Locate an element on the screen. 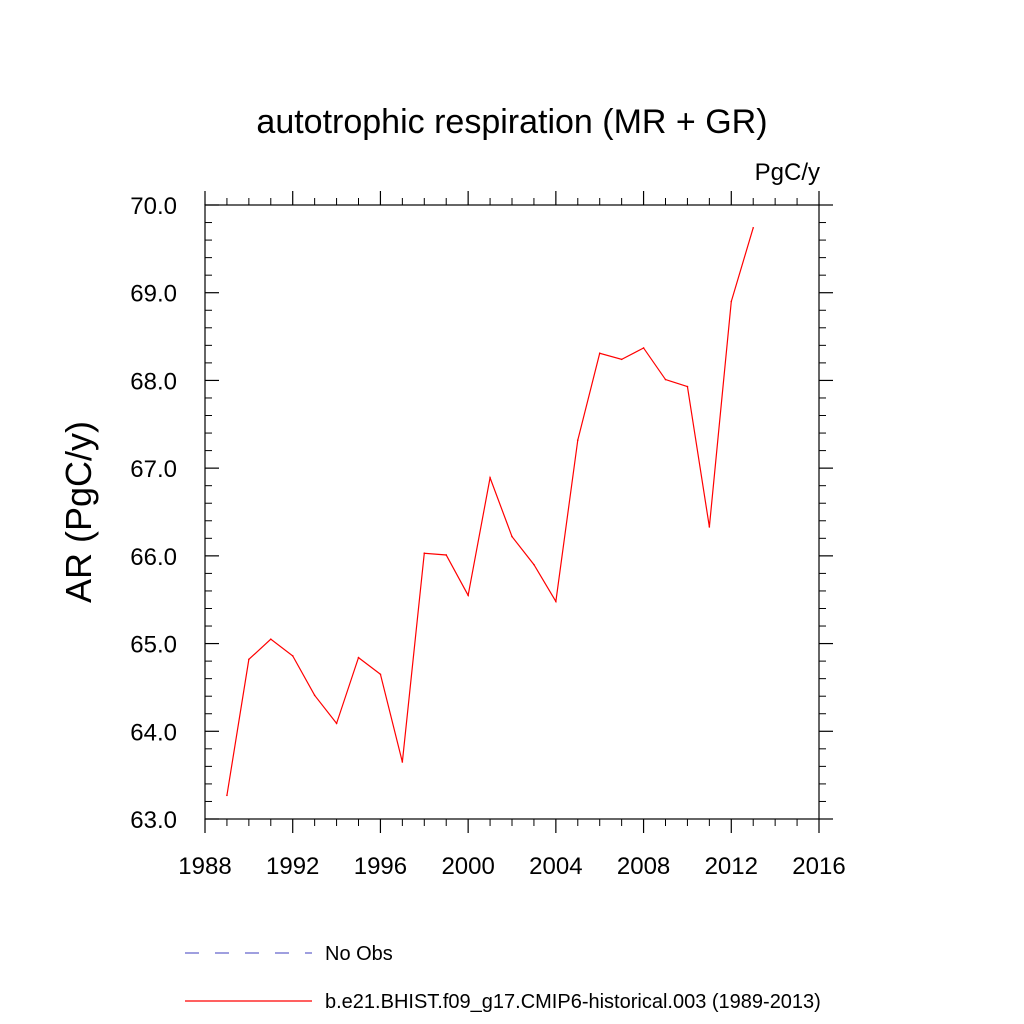  y-tick-label: 70.0 is located at coordinates (153, 206).